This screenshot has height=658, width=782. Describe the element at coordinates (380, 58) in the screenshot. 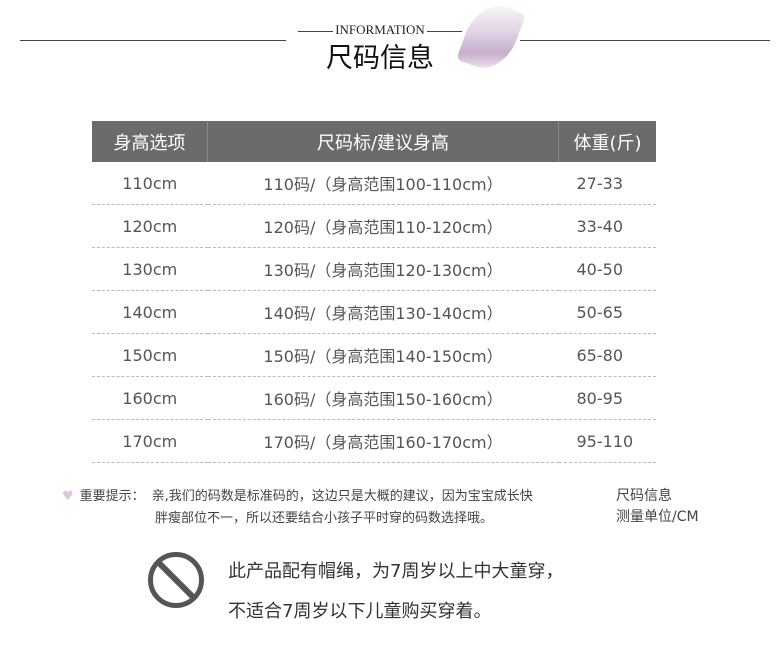

I see `section-title: 尺码信息` at that location.